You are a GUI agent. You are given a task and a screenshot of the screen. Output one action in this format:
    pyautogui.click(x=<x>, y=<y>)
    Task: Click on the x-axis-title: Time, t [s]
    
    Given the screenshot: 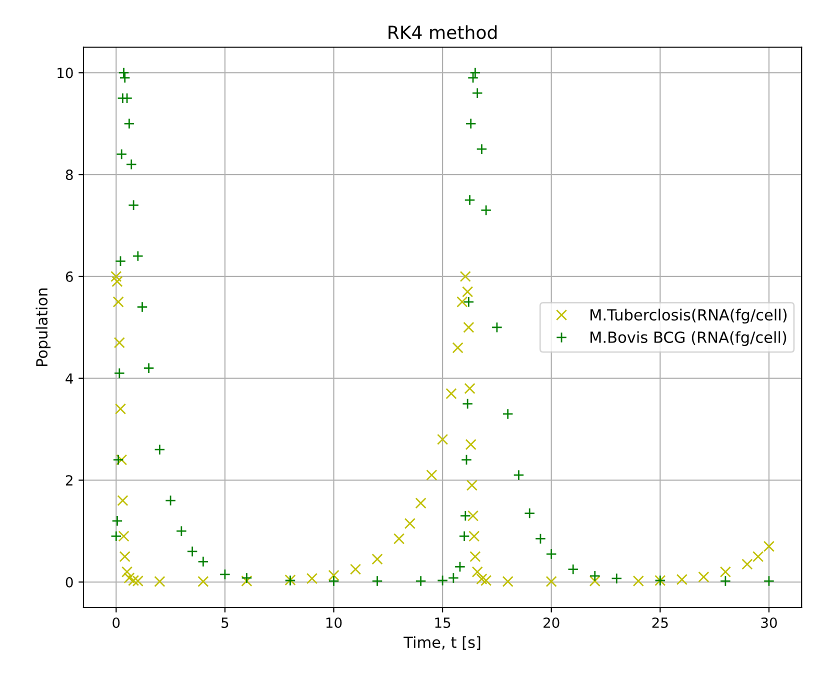 What is the action you would take?
    pyautogui.click(x=442, y=643)
    